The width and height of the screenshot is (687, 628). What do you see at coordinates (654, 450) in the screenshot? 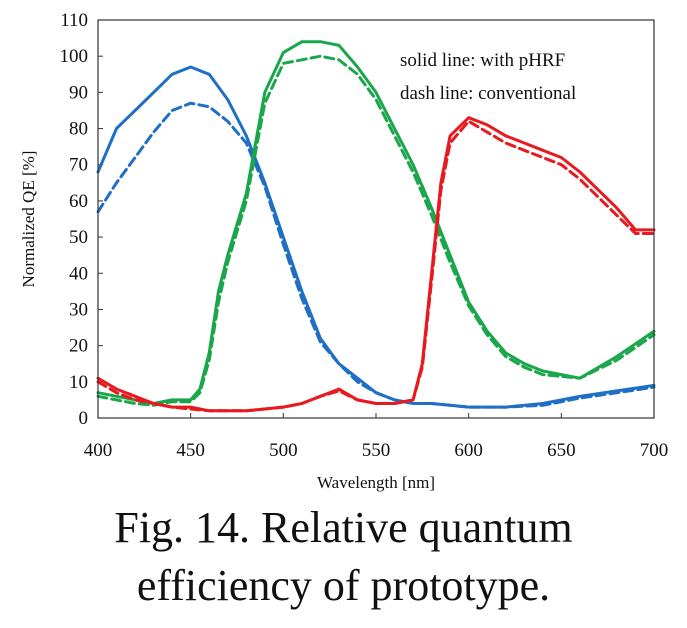
I see `x-tick-label: 700` at bounding box center [654, 450].